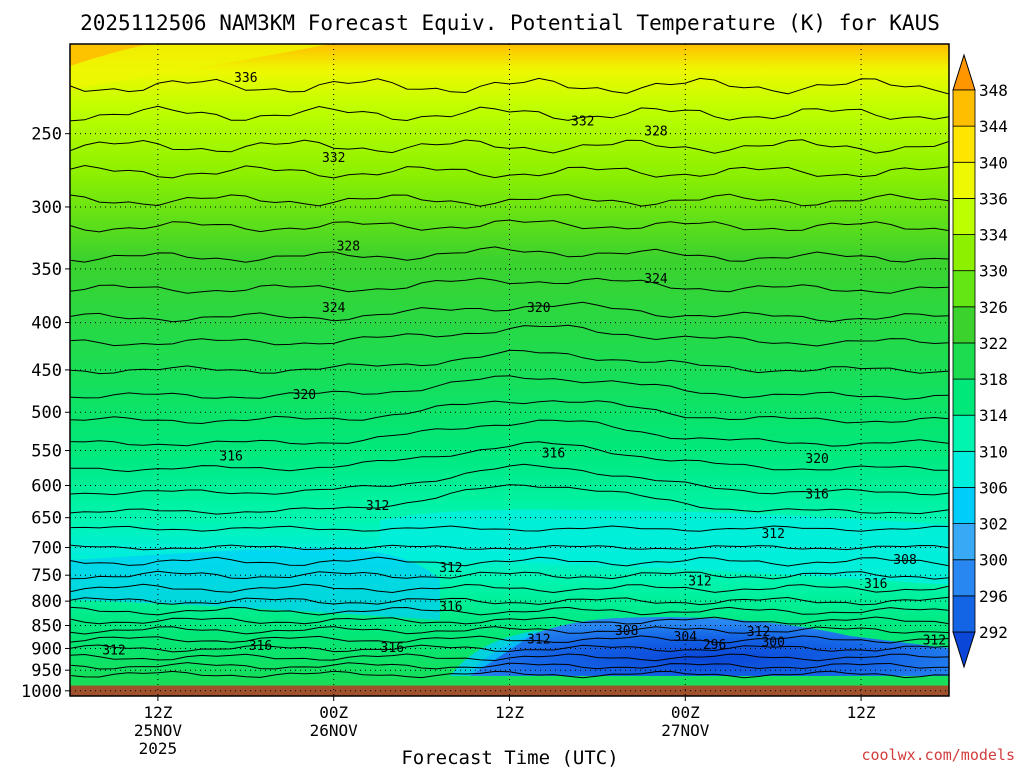 This screenshot has height=768, width=1024. What do you see at coordinates (46, 548) in the screenshot?
I see `y-tick-label: 700` at bounding box center [46, 548].